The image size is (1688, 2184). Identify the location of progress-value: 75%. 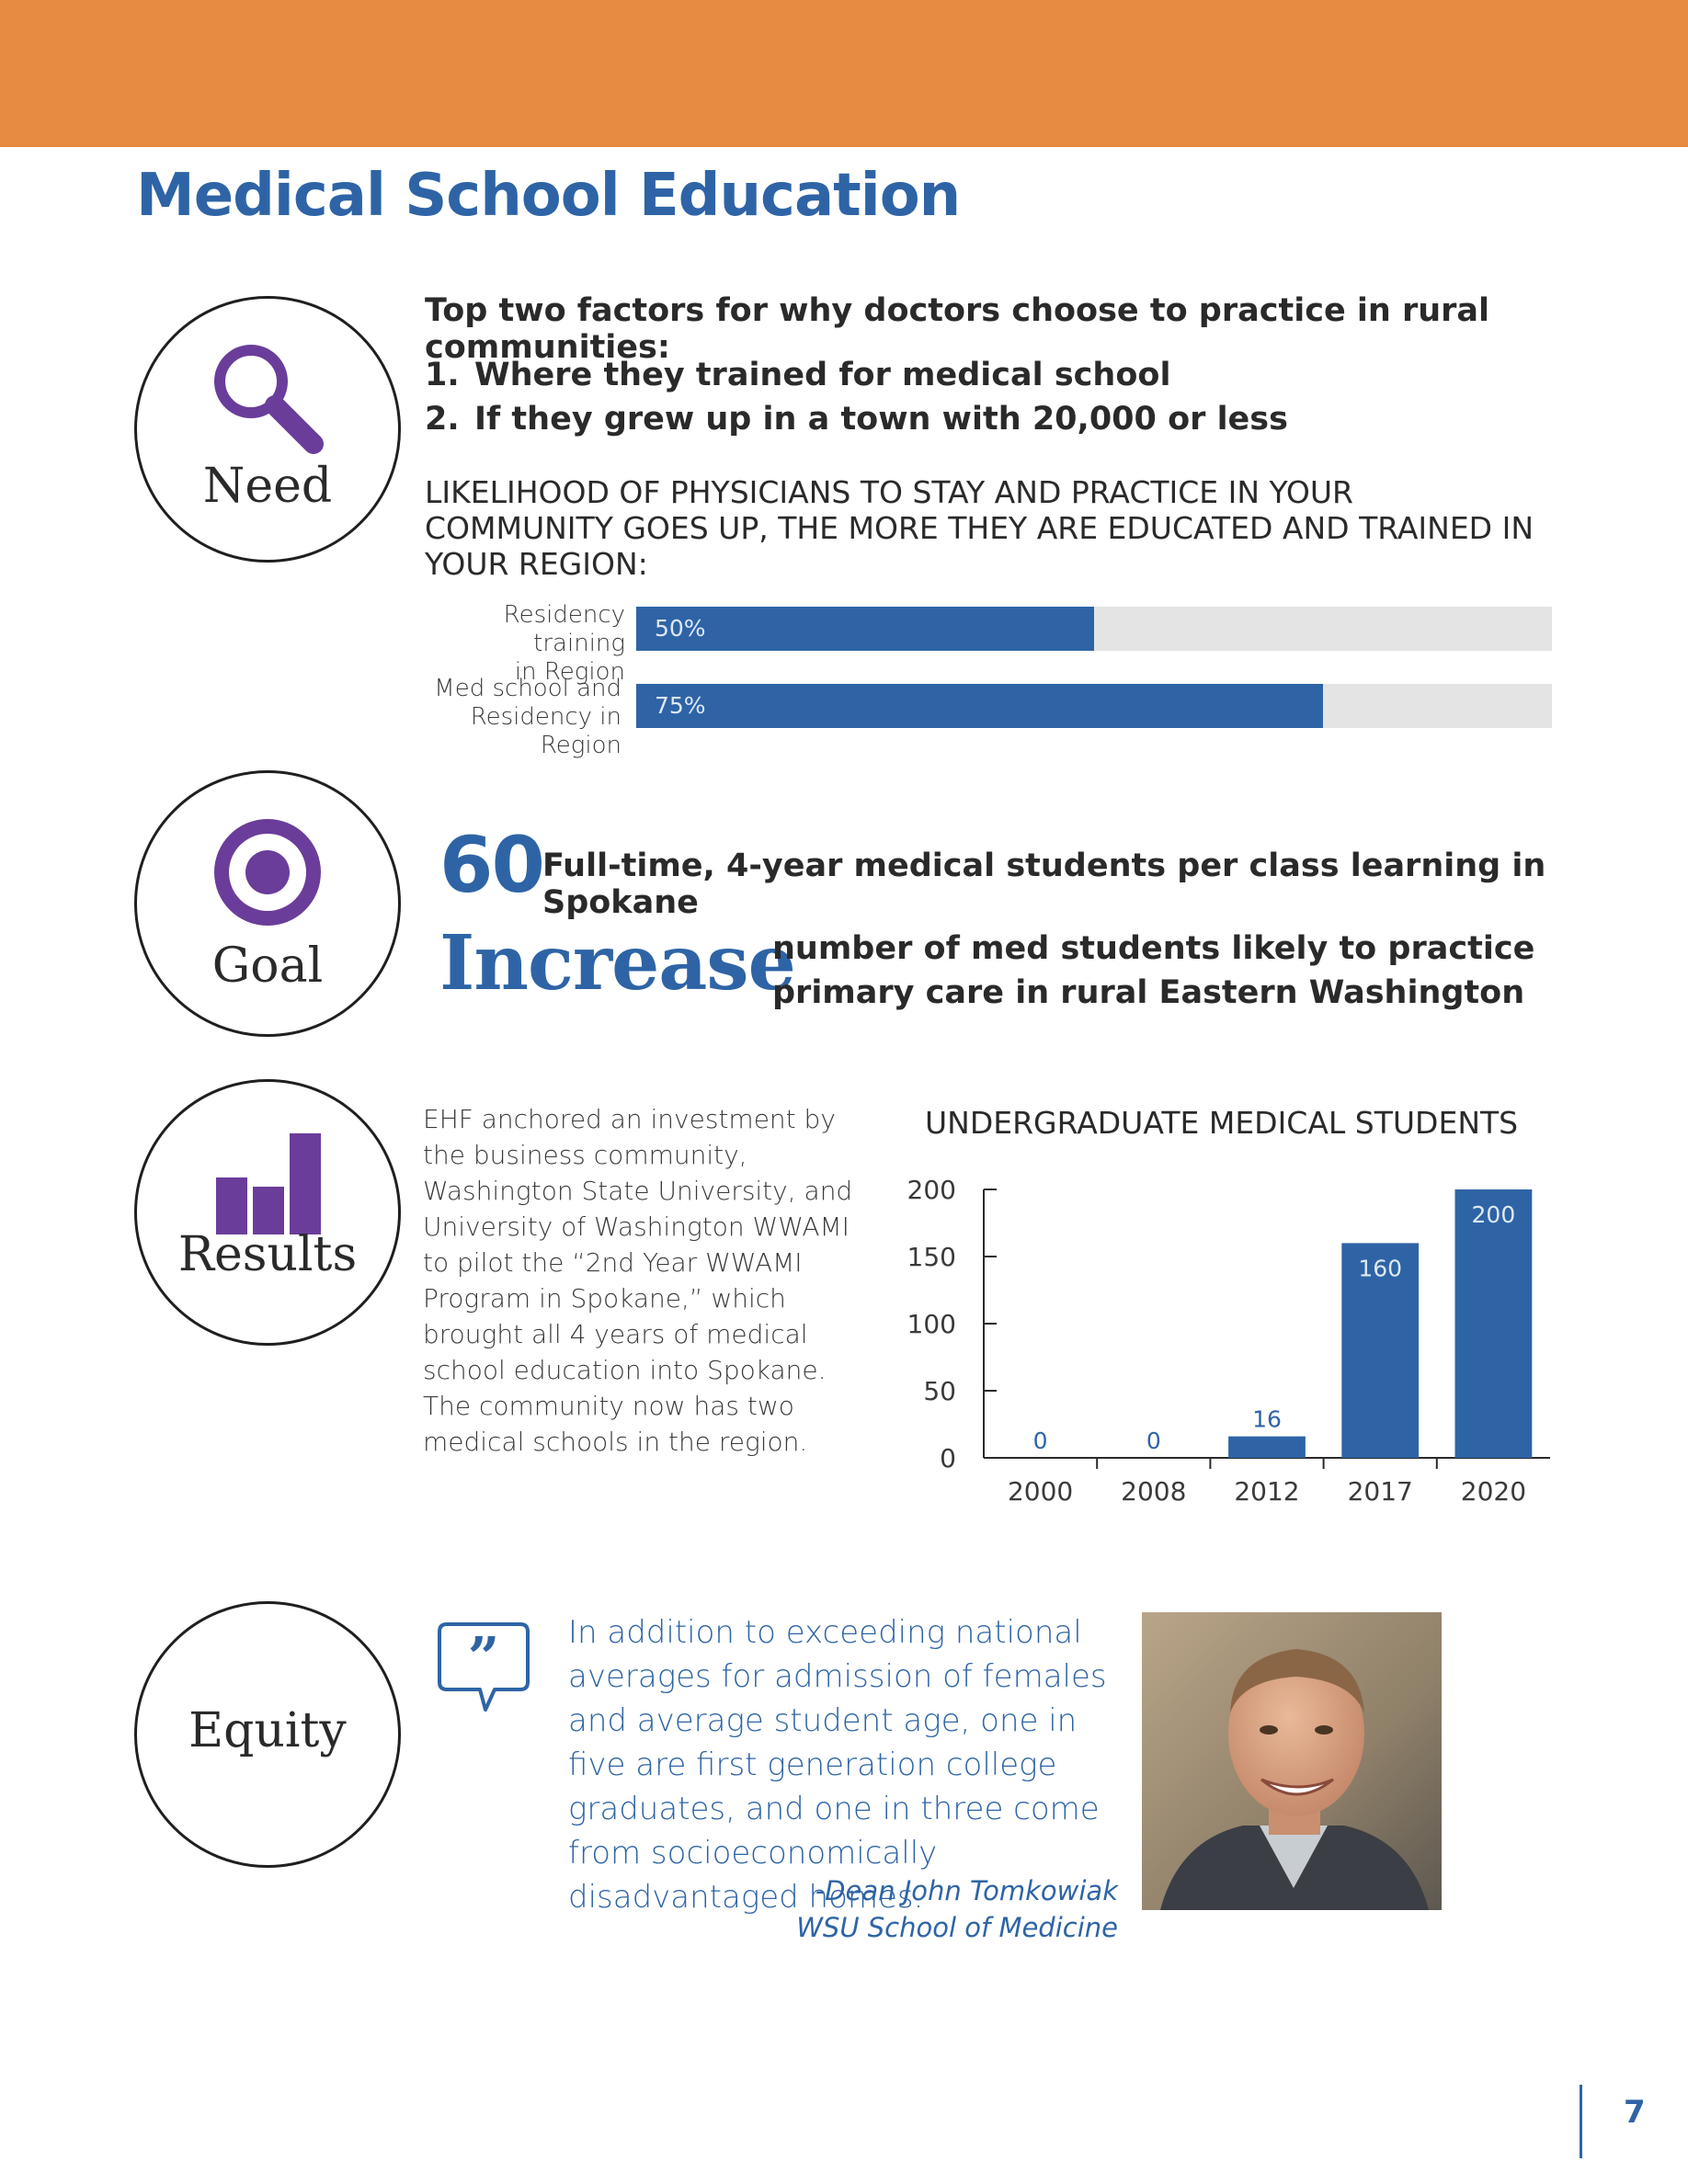
(680, 705).